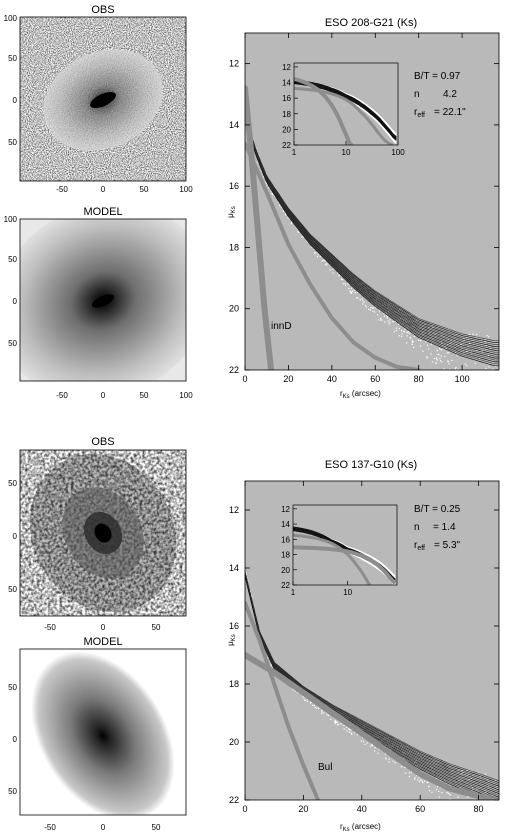  I want to click on chart-title-2: ESO 137-G10 (Ks), so click(371, 465).